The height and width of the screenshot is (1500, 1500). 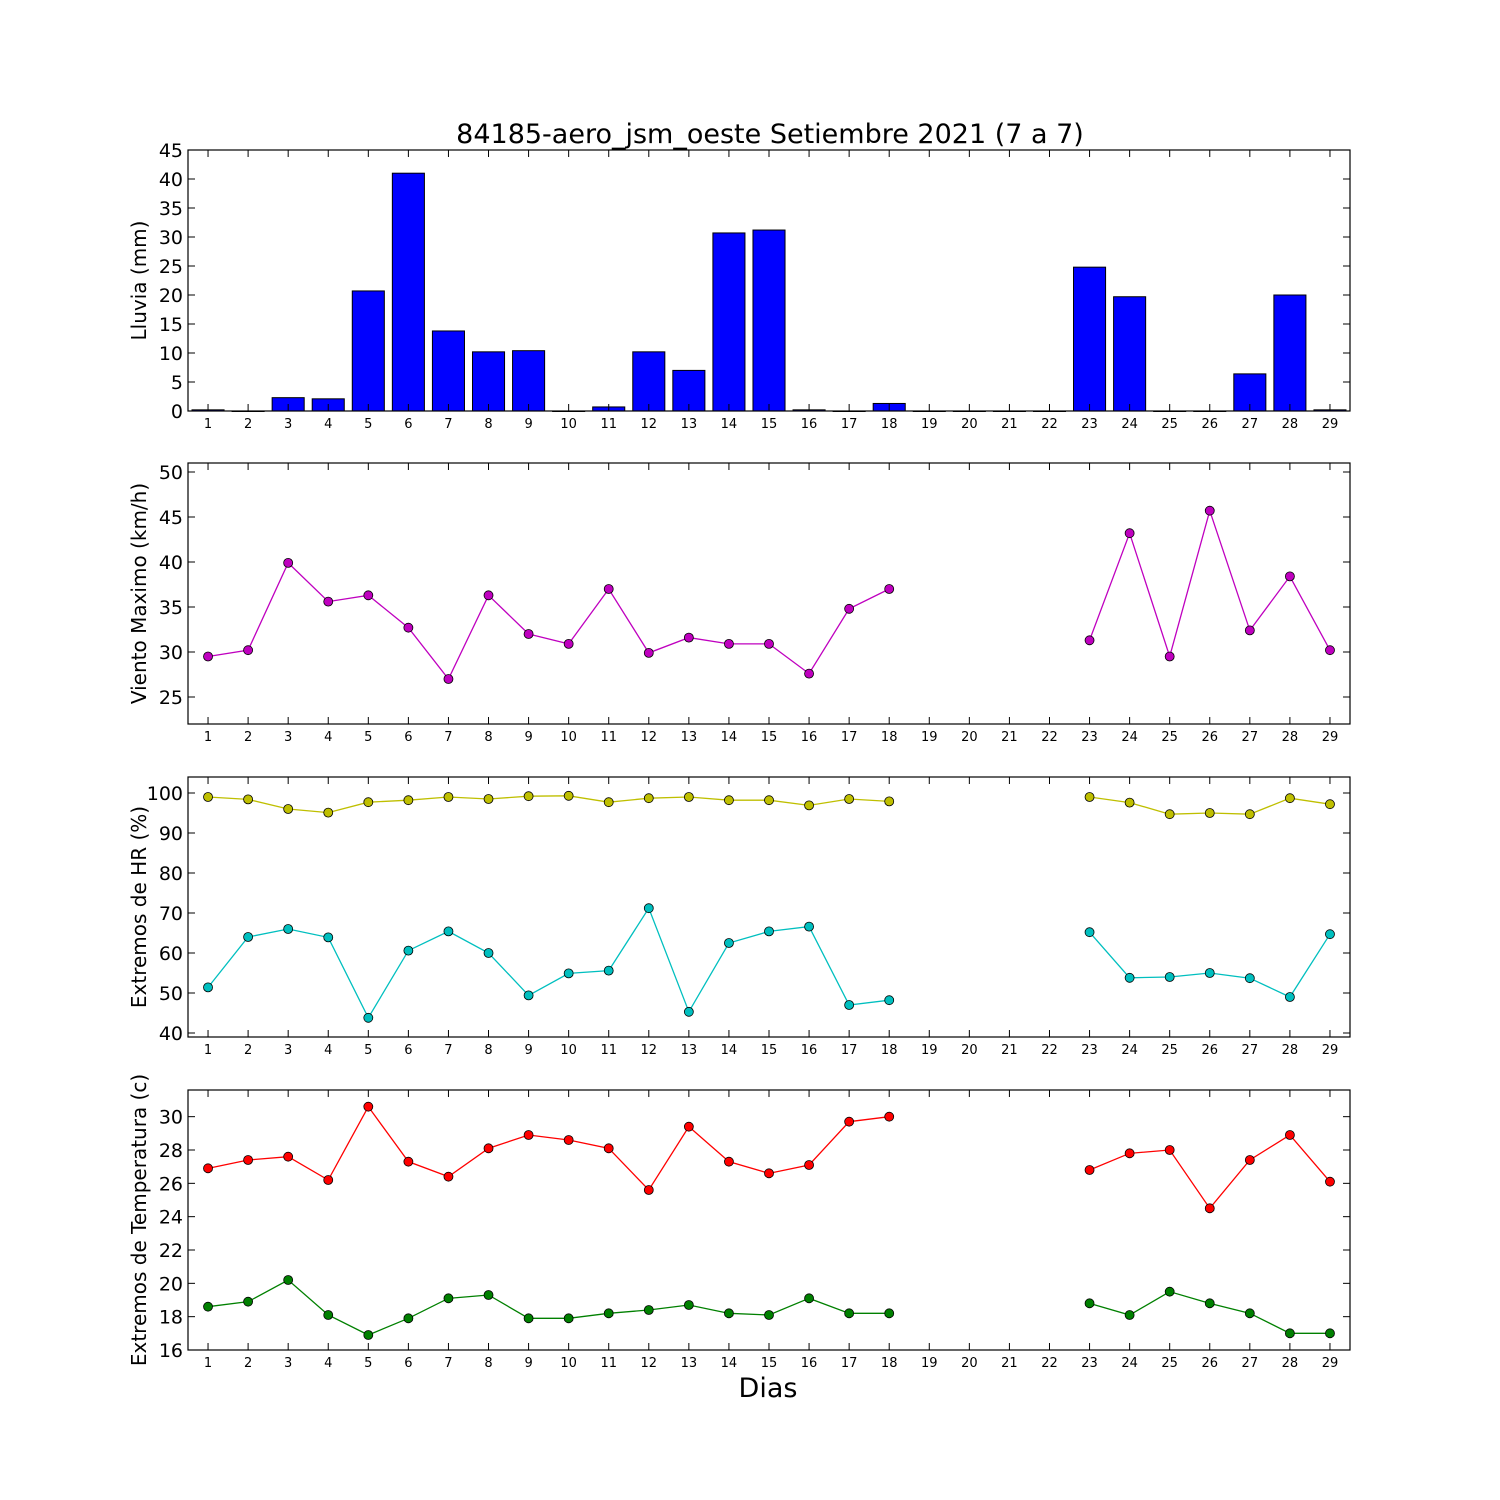 I want to click on x-tick-label: 13, so click(x=689, y=1363).